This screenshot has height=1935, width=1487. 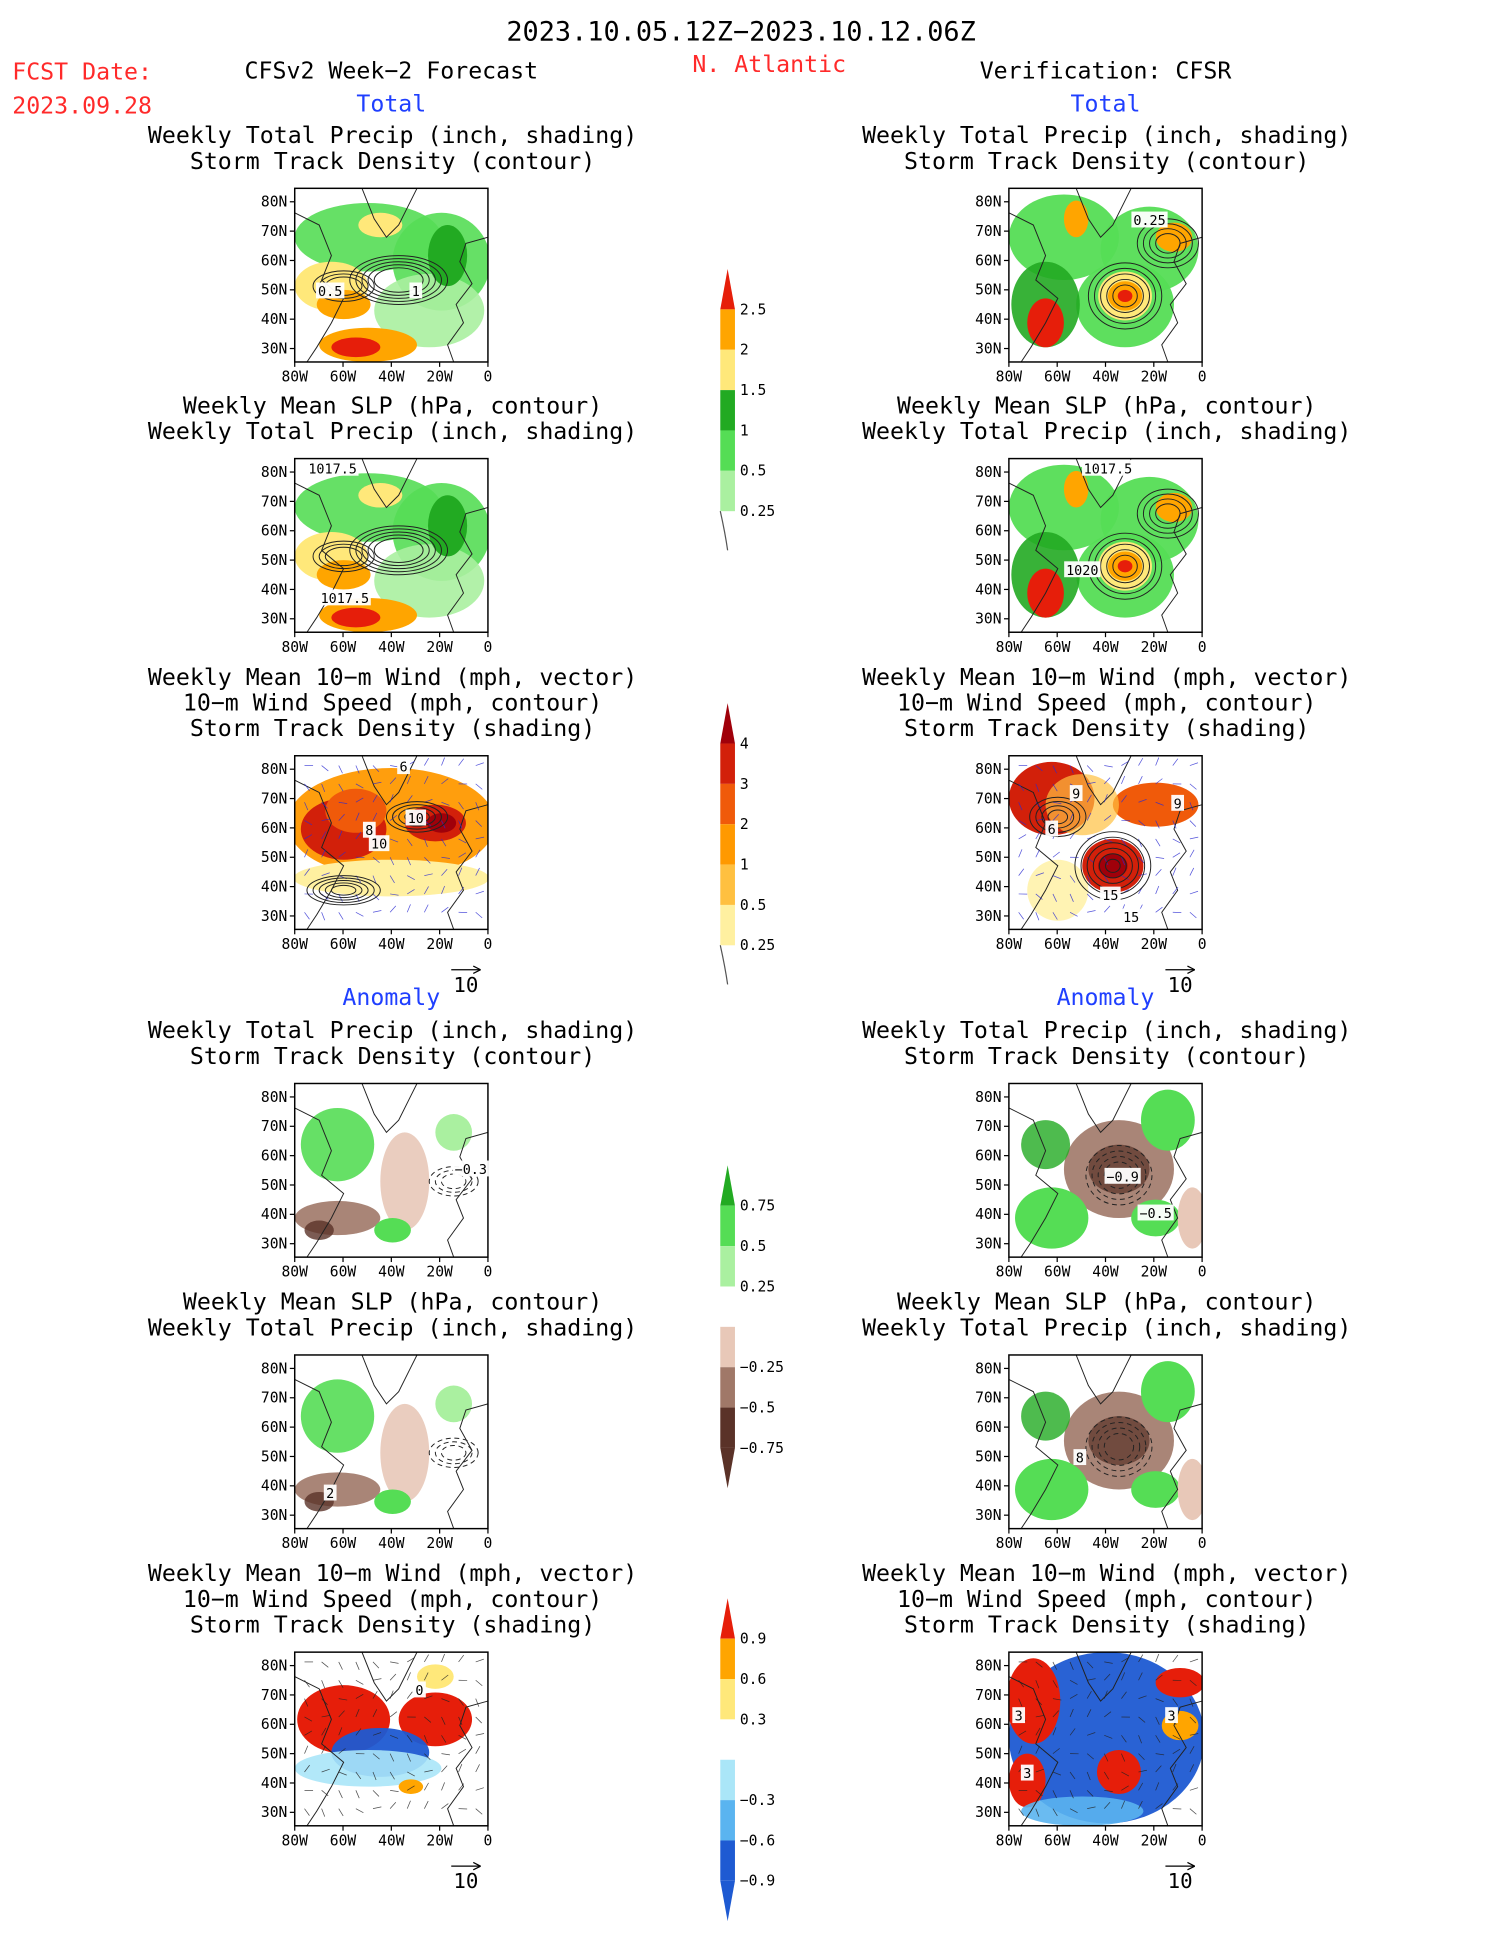 I want to click on panel-title-line: 10−m Wind Speed (mph, contour), so click(x=1106, y=703).